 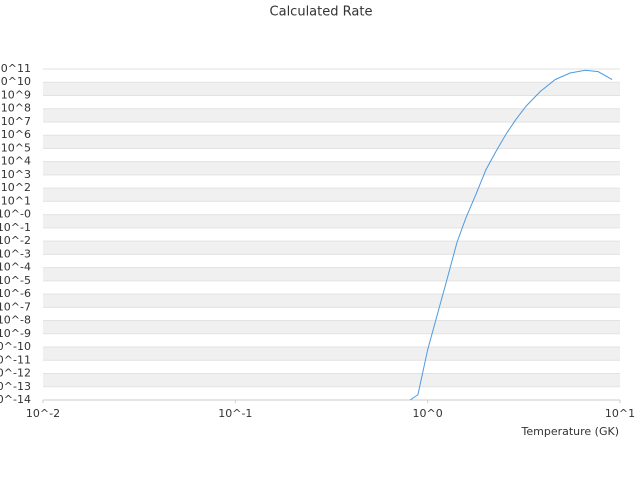 What do you see at coordinates (620, 413) in the screenshot?
I see `x-tick-label: 10^1` at bounding box center [620, 413].